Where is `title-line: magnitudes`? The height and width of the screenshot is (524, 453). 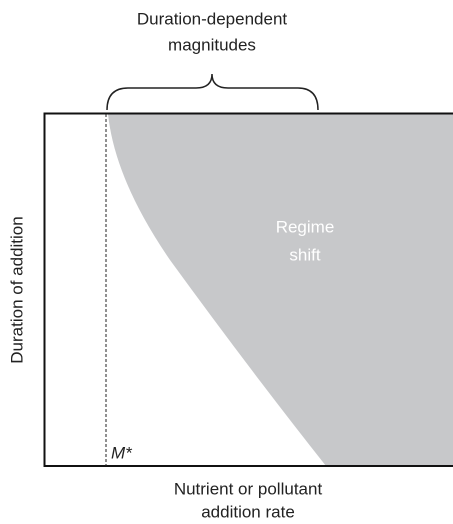 title-line: magnitudes is located at coordinates (212, 44).